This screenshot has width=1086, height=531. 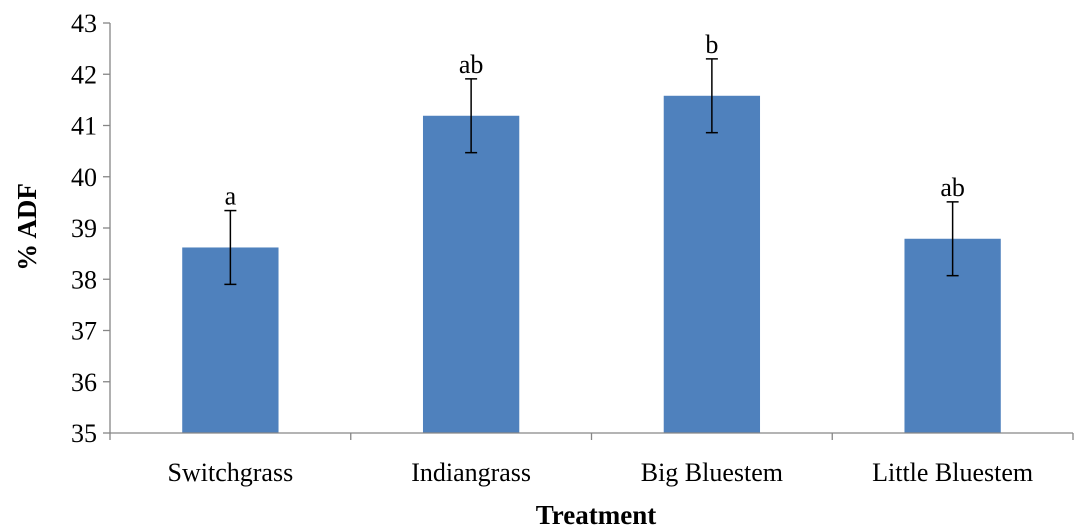 What do you see at coordinates (84, 23) in the screenshot?
I see `y-tick-label: 43` at bounding box center [84, 23].